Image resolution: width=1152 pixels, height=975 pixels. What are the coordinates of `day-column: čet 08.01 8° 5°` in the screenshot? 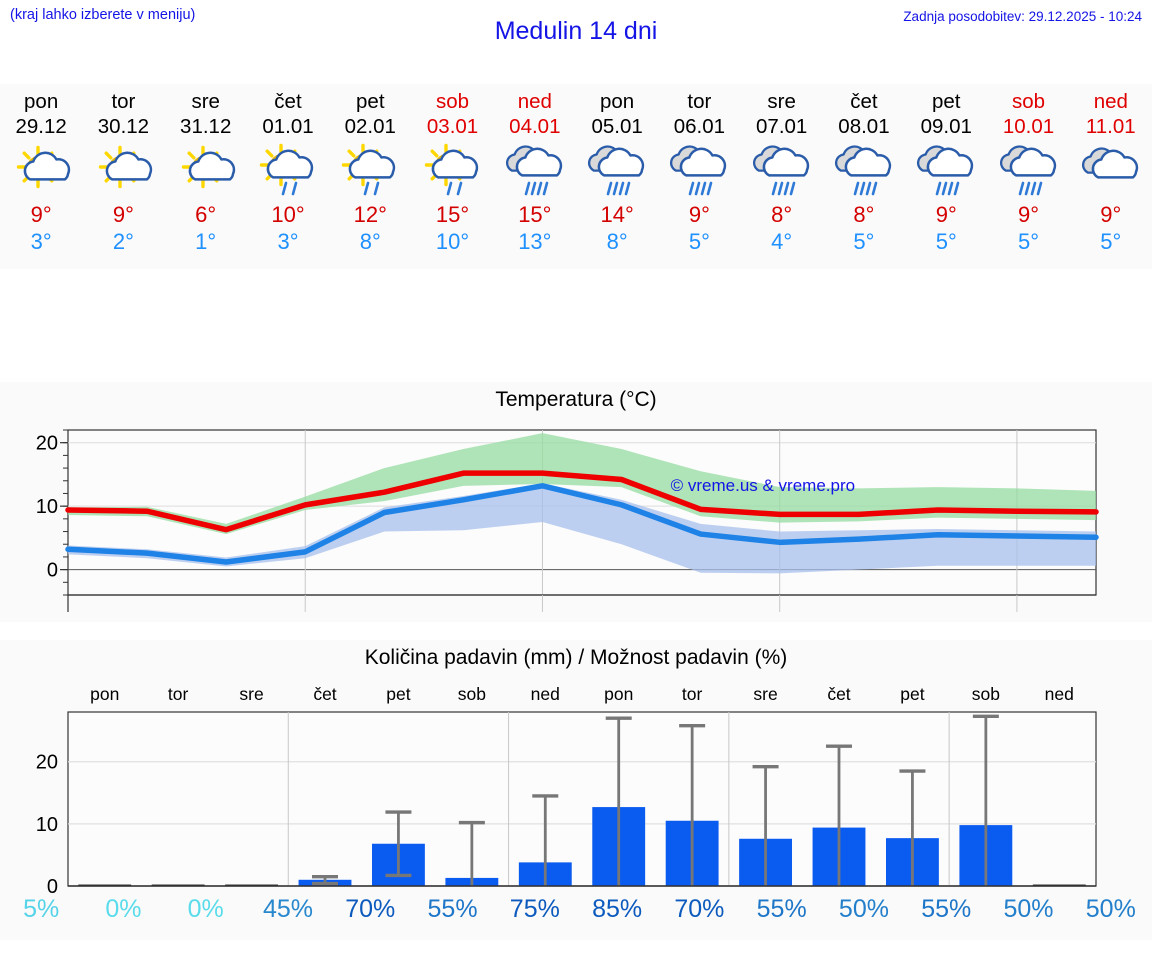 It's located at (864, 176).